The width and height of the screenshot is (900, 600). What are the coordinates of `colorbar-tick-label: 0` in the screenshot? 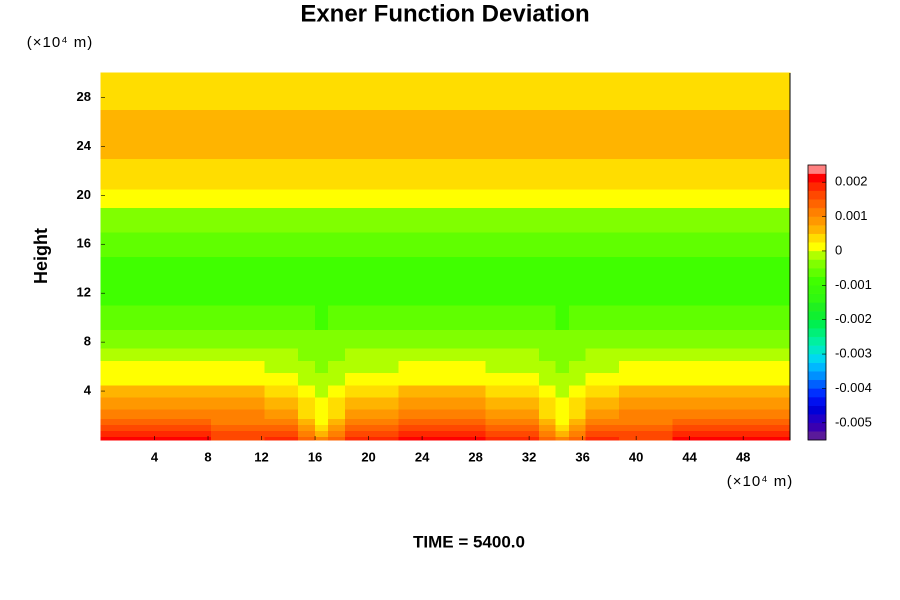 It's located at (838, 249).